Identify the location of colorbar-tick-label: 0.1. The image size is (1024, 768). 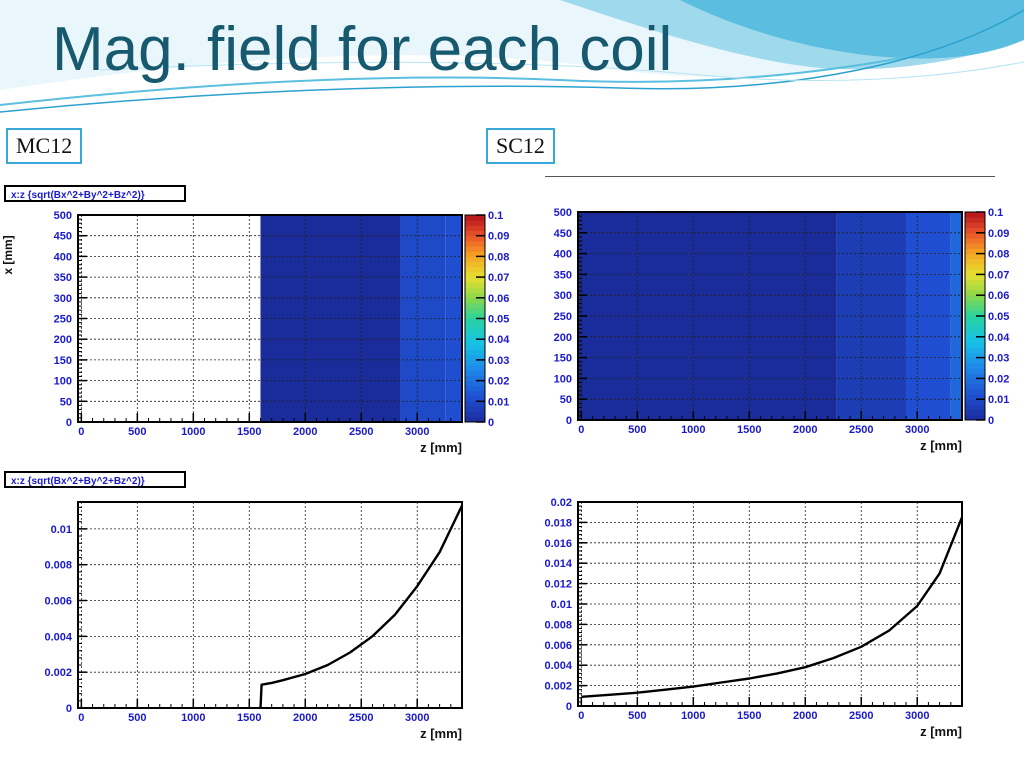
(995, 213).